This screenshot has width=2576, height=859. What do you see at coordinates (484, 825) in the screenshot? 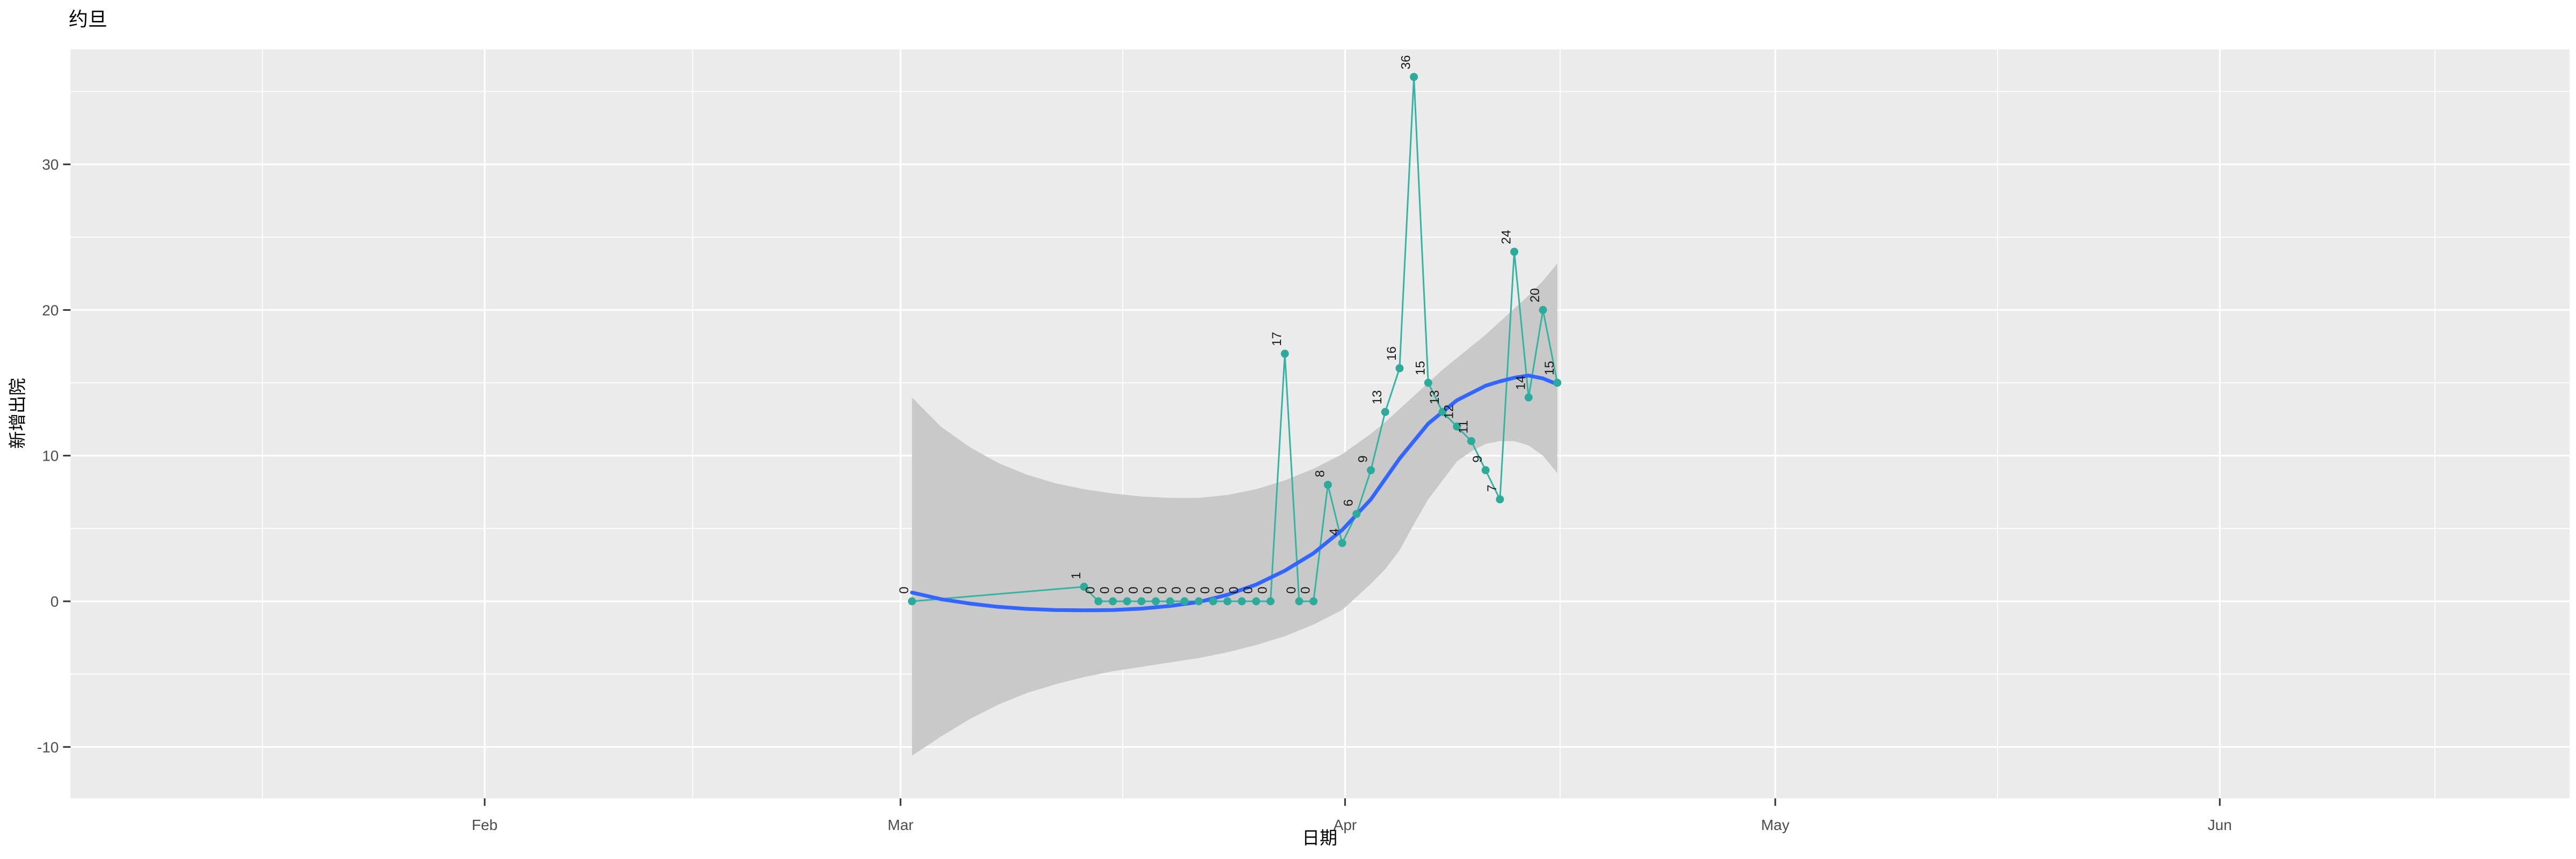
I see `x-axis-tick-label: Feb` at bounding box center [484, 825].